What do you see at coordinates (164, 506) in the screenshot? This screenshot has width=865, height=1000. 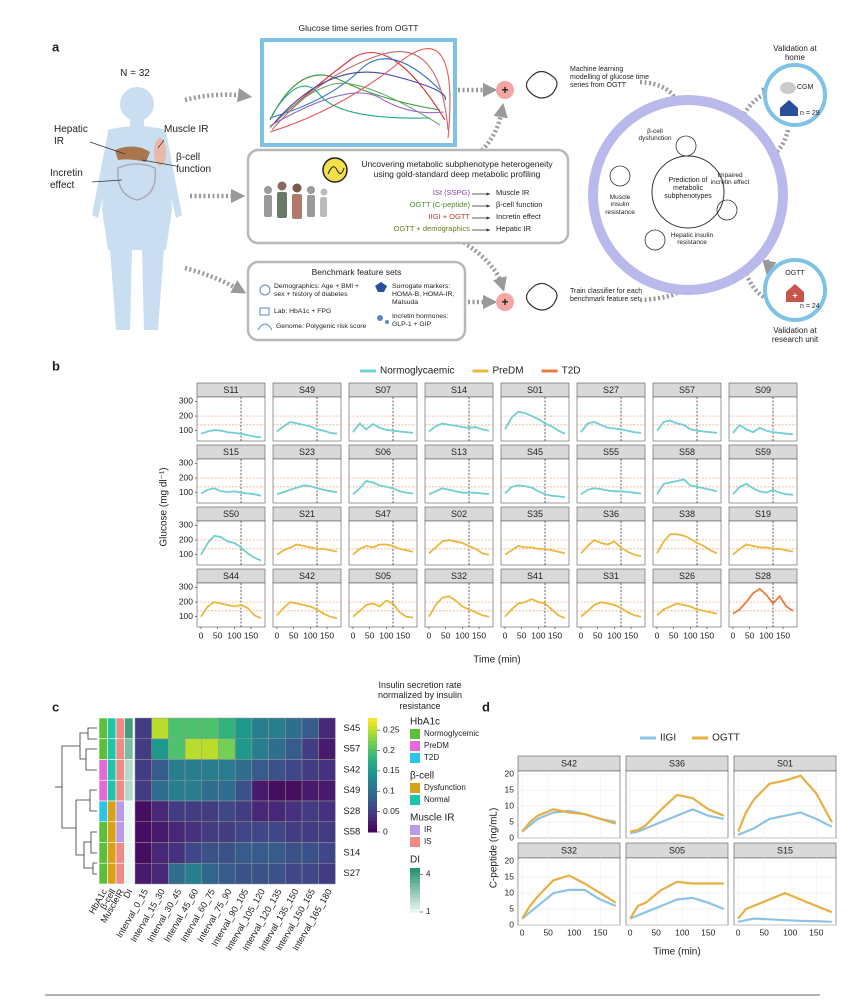 I see `y-axis-label: Glucose (mg dl⁻¹)` at bounding box center [164, 506].